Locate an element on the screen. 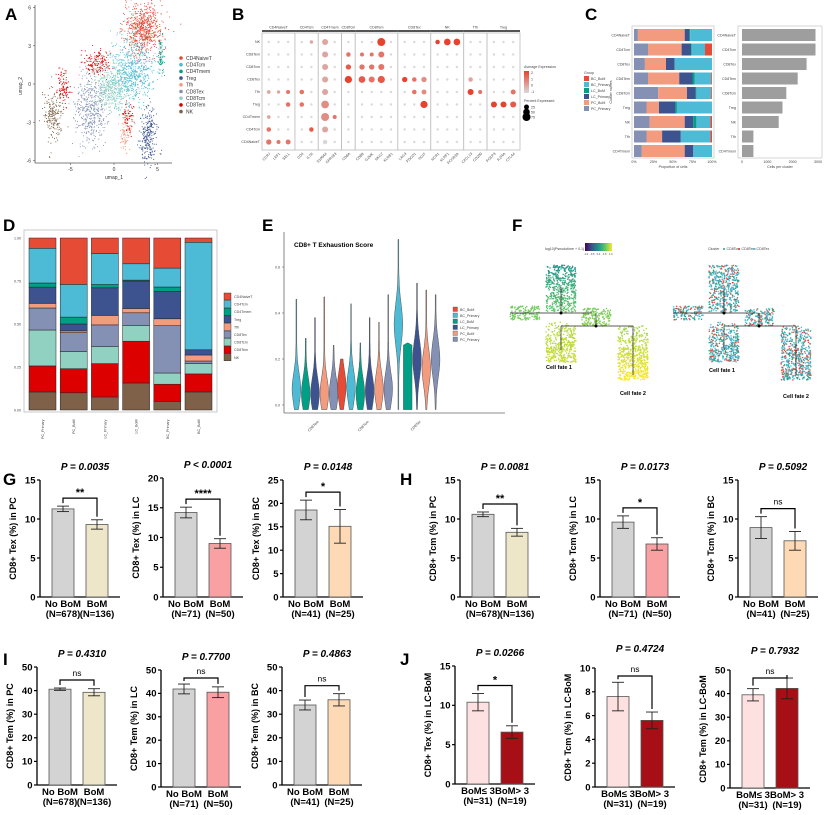 The width and height of the screenshot is (824, 815). violin is located at coordinates (342, 384).